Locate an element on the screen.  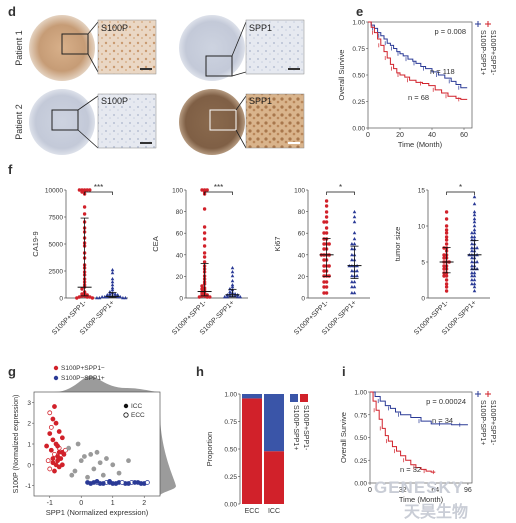
legend-label: ICC is located at coordinates (137, 406).